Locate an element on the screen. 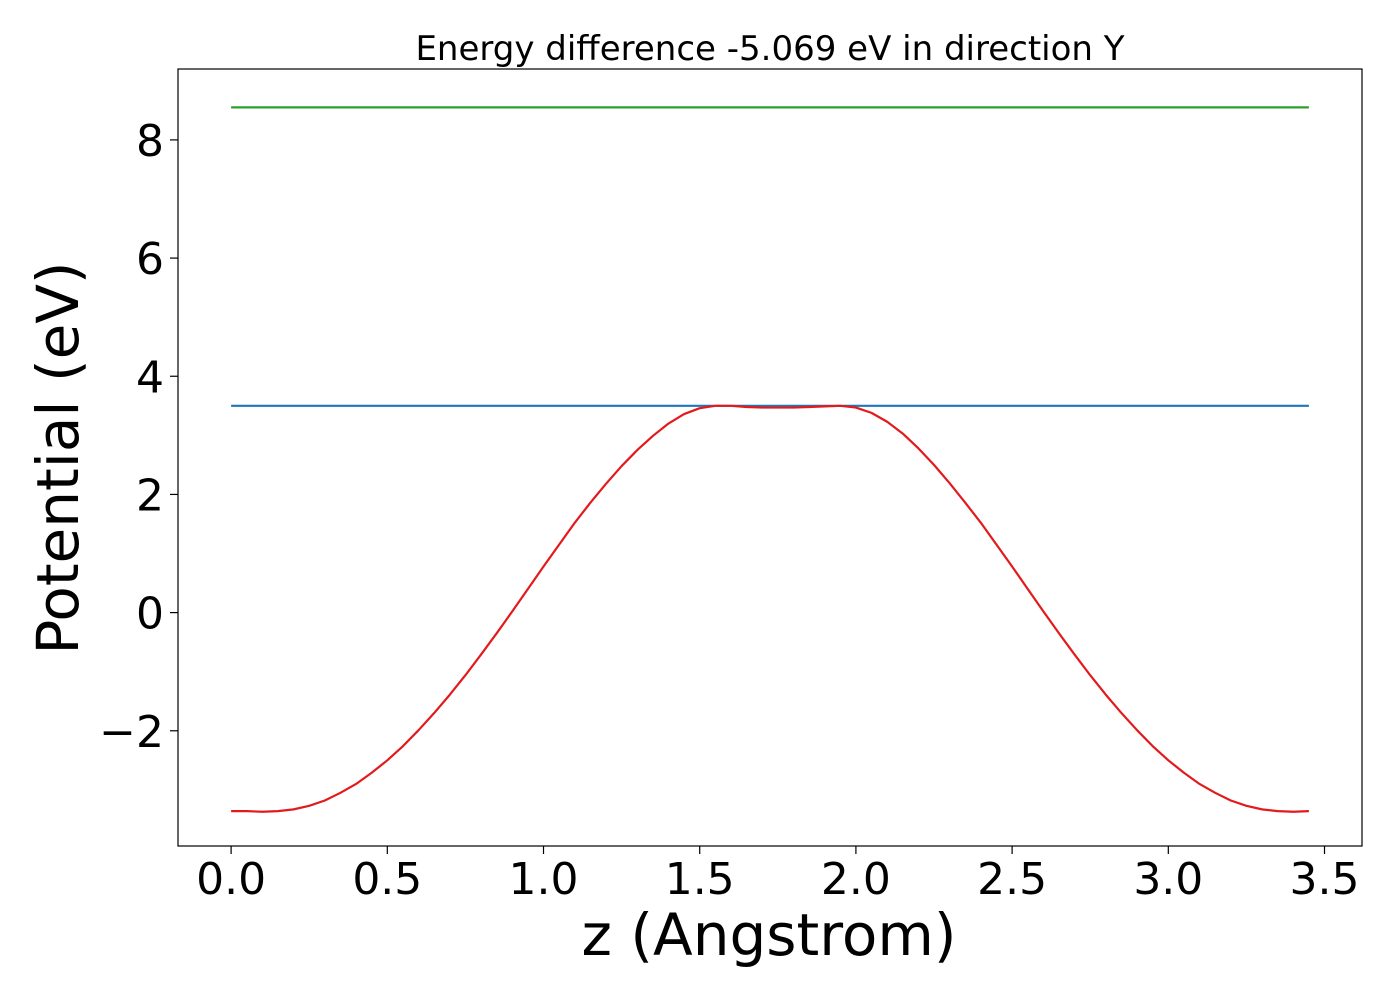 This screenshot has height=1000, width=1400. x-tick-label: 0.0 is located at coordinates (231, 879).